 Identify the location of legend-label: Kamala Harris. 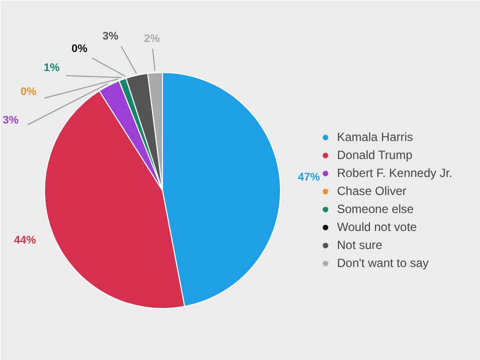
(375, 137).